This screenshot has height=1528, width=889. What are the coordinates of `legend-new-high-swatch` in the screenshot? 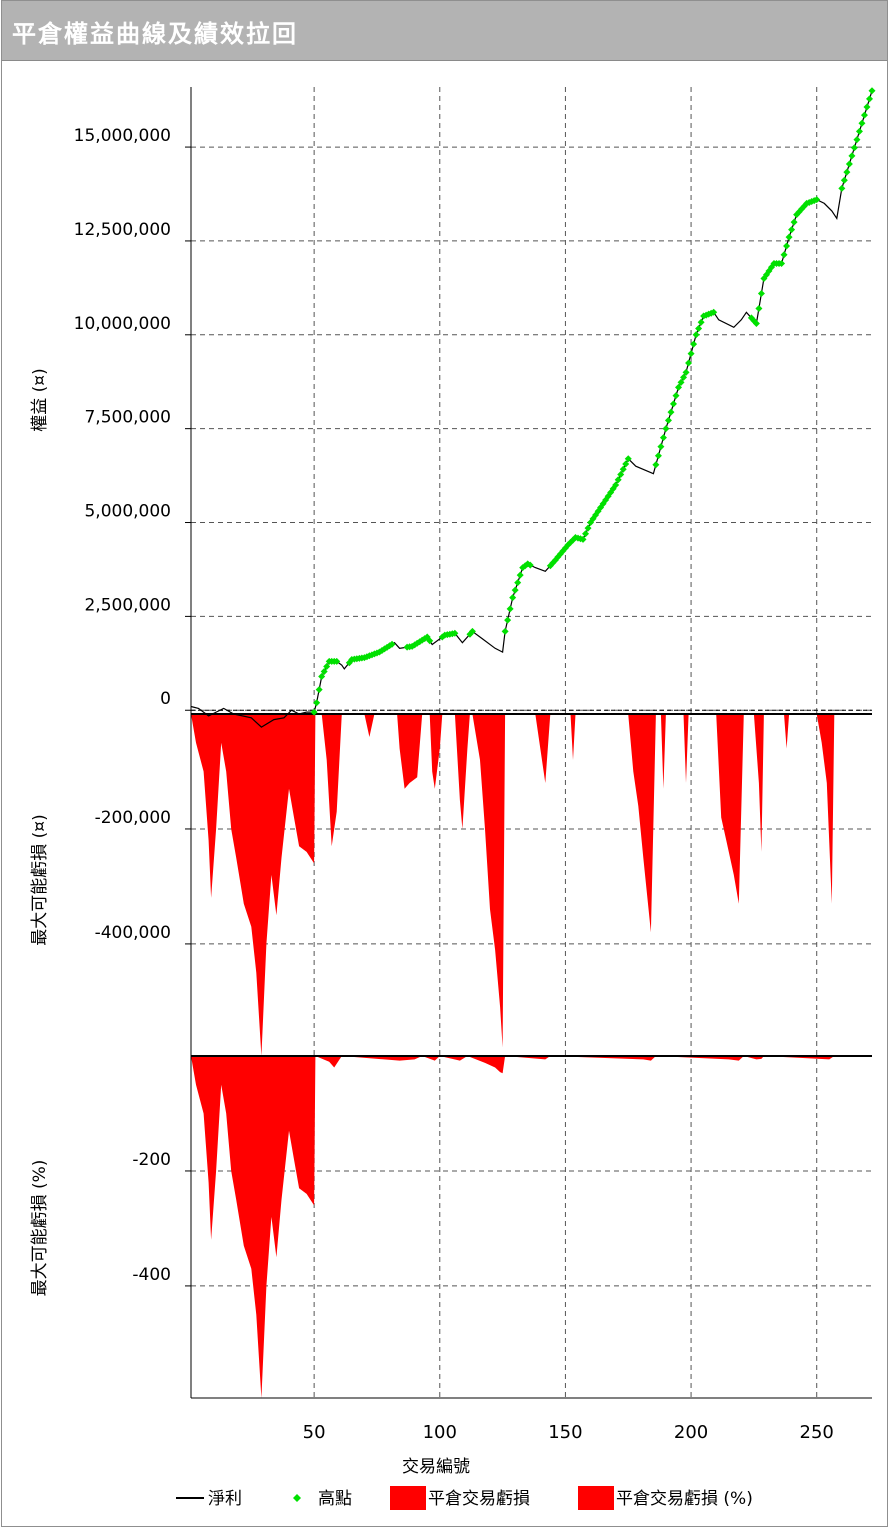 It's located at (297, 1498).